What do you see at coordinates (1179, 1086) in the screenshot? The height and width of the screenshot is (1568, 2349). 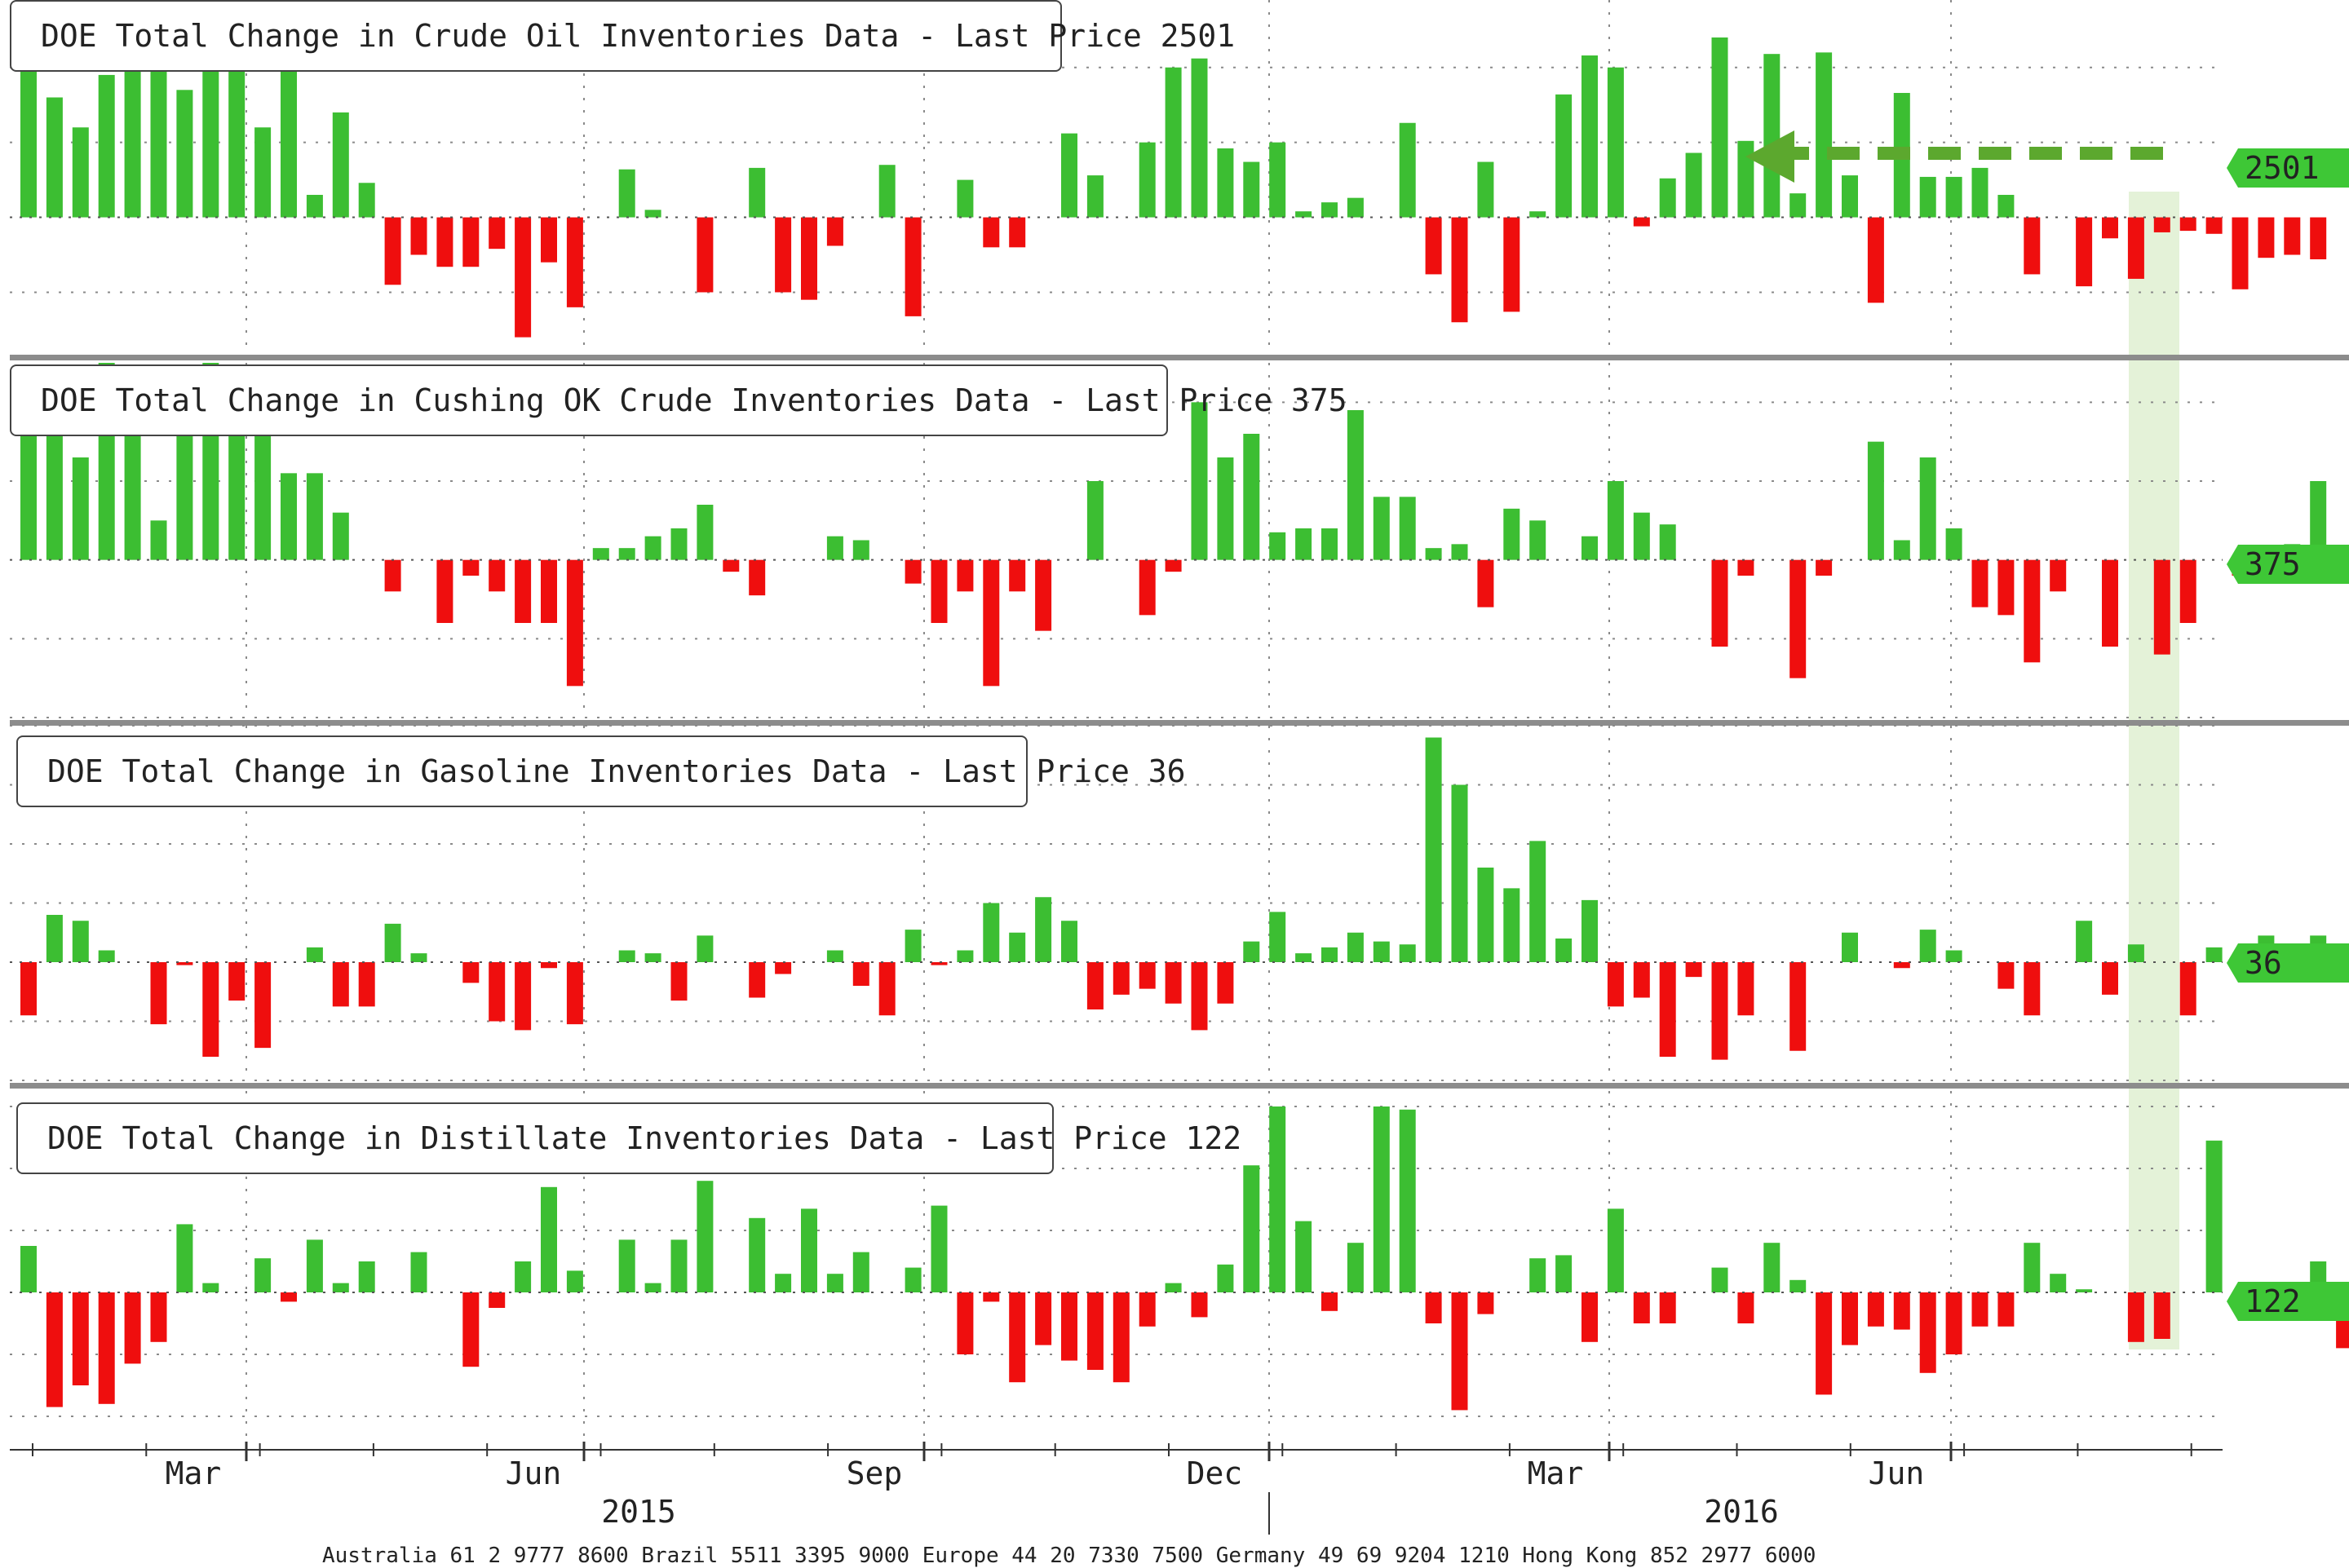 I see `panel-divider` at bounding box center [1179, 1086].